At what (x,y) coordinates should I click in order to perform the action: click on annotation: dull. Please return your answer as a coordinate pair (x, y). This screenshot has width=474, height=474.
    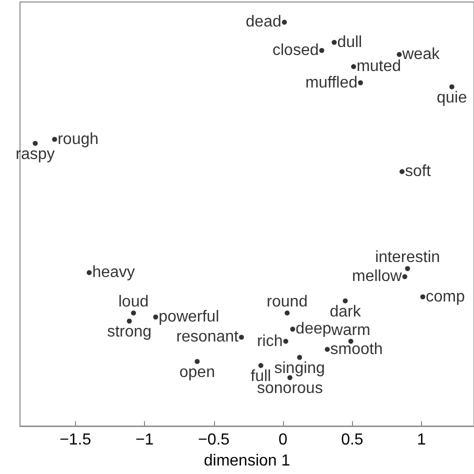
    Looking at the image, I should click on (349, 42).